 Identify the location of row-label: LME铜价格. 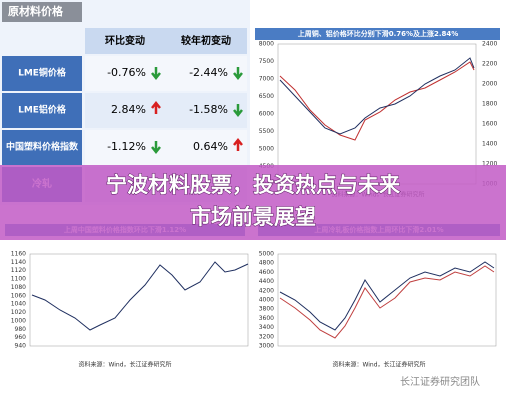
(42, 73).